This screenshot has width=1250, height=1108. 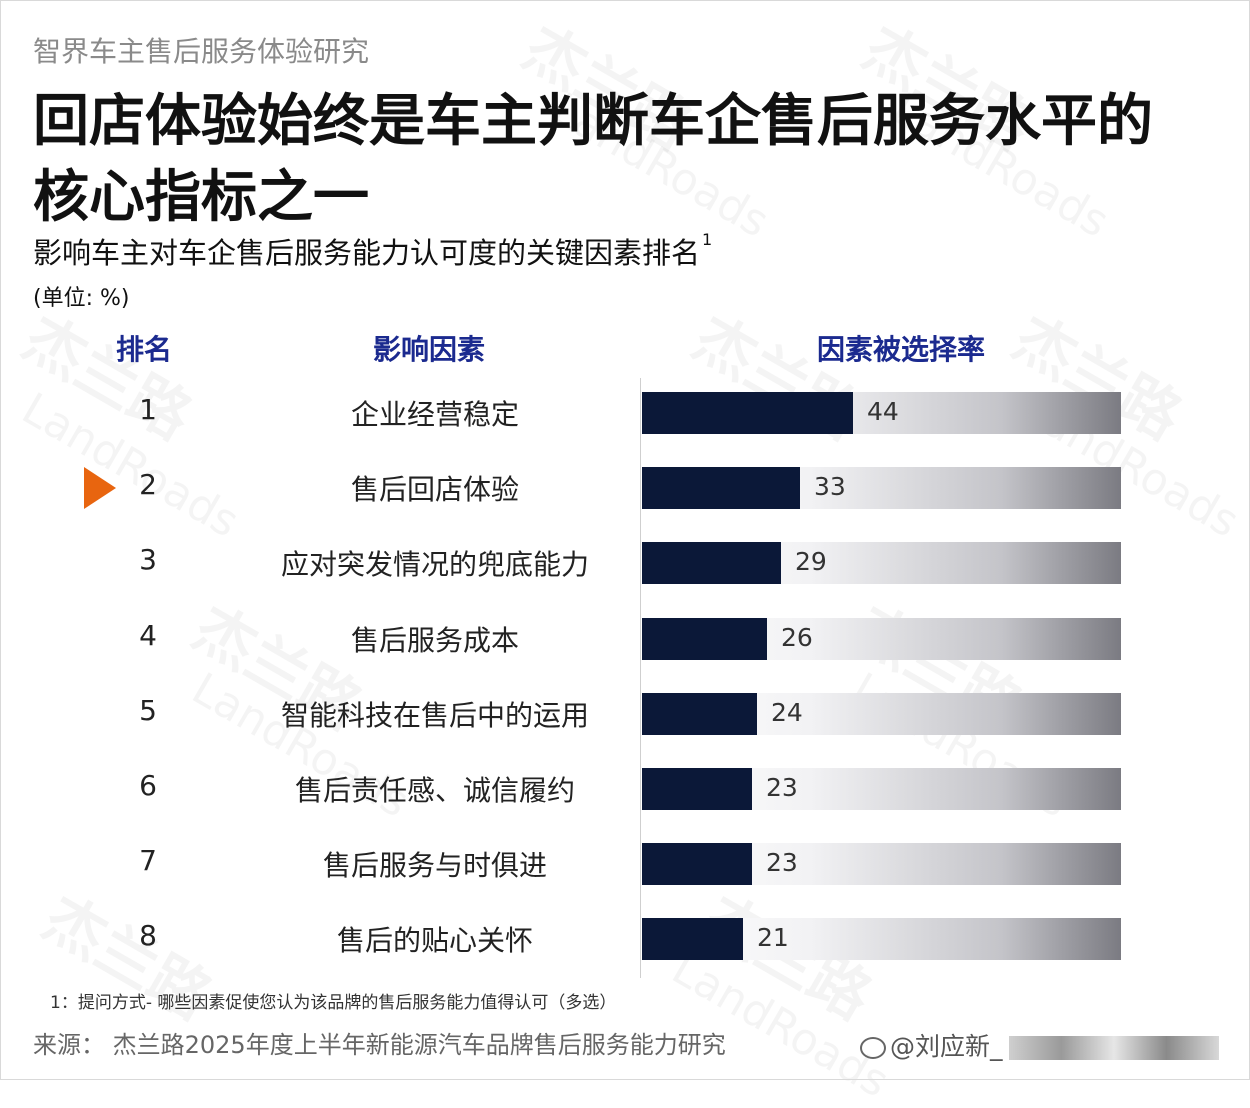 What do you see at coordinates (873, 1048) in the screenshot?
I see `weibo-icon` at bounding box center [873, 1048].